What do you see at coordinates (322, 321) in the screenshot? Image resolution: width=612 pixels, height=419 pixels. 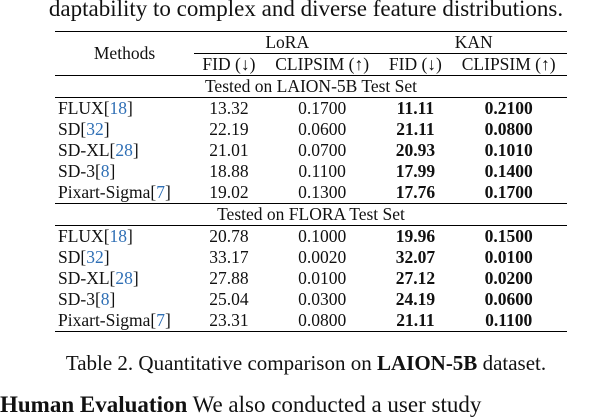 I see `lora-clipsim-cell: 0.0800` at bounding box center [322, 321].